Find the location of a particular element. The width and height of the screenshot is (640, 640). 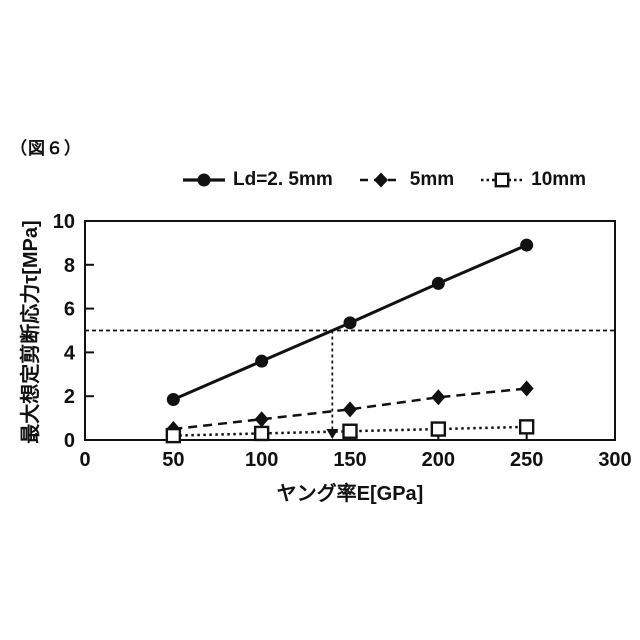

x-axis-title: ヤング率E[GPa] is located at coordinates (350, 494).